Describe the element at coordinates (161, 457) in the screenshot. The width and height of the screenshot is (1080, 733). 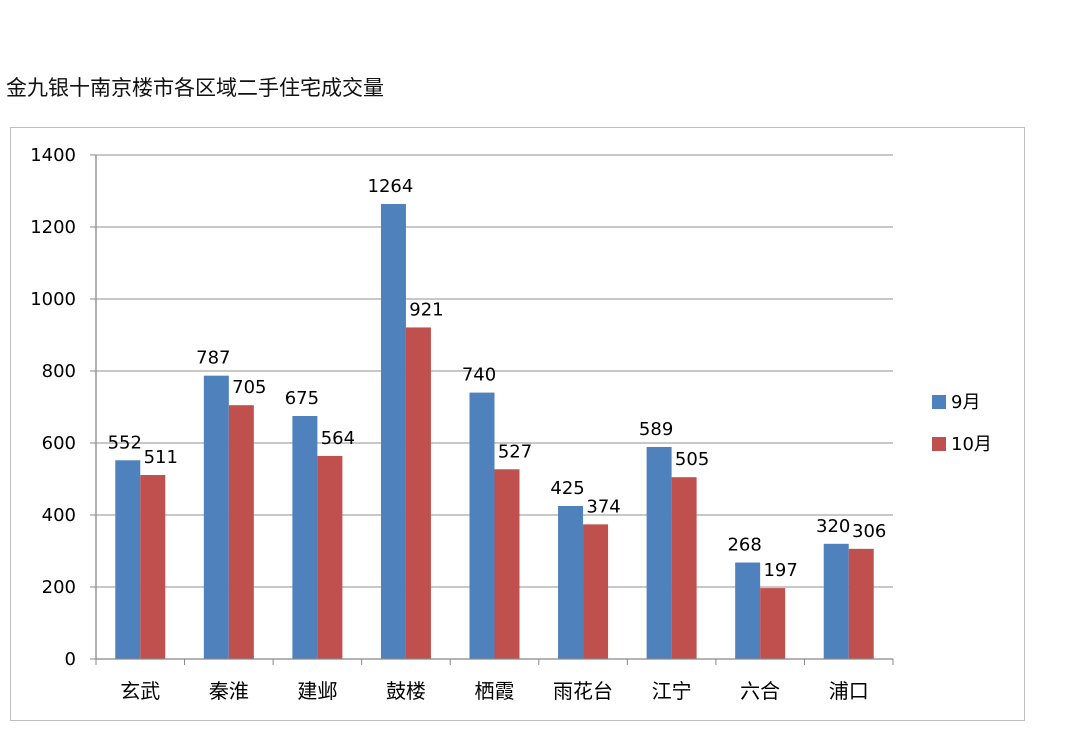
I see `data-label: 511` at that location.